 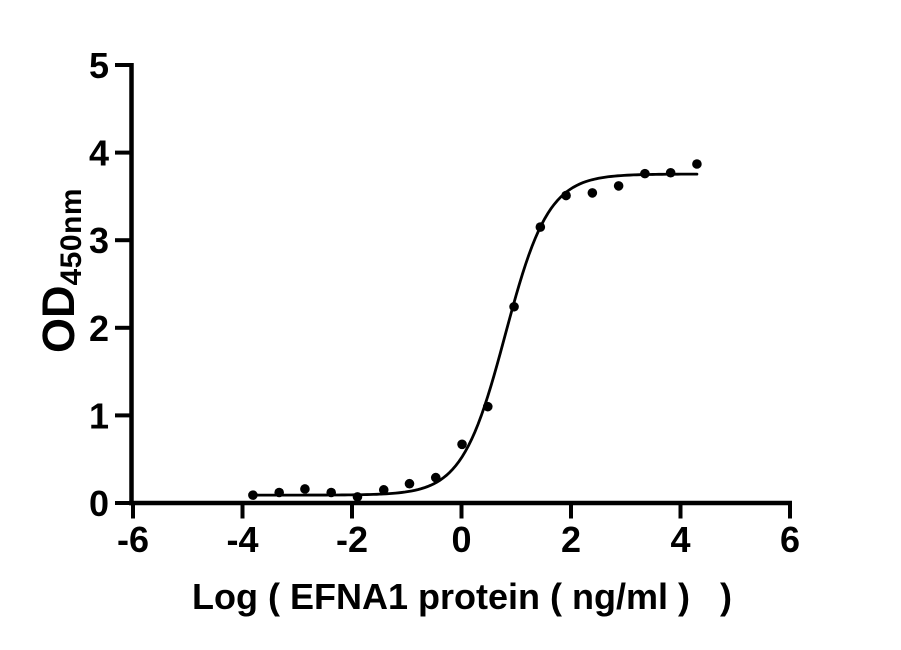 I want to click on x-tick-label: 2, so click(x=571, y=539).